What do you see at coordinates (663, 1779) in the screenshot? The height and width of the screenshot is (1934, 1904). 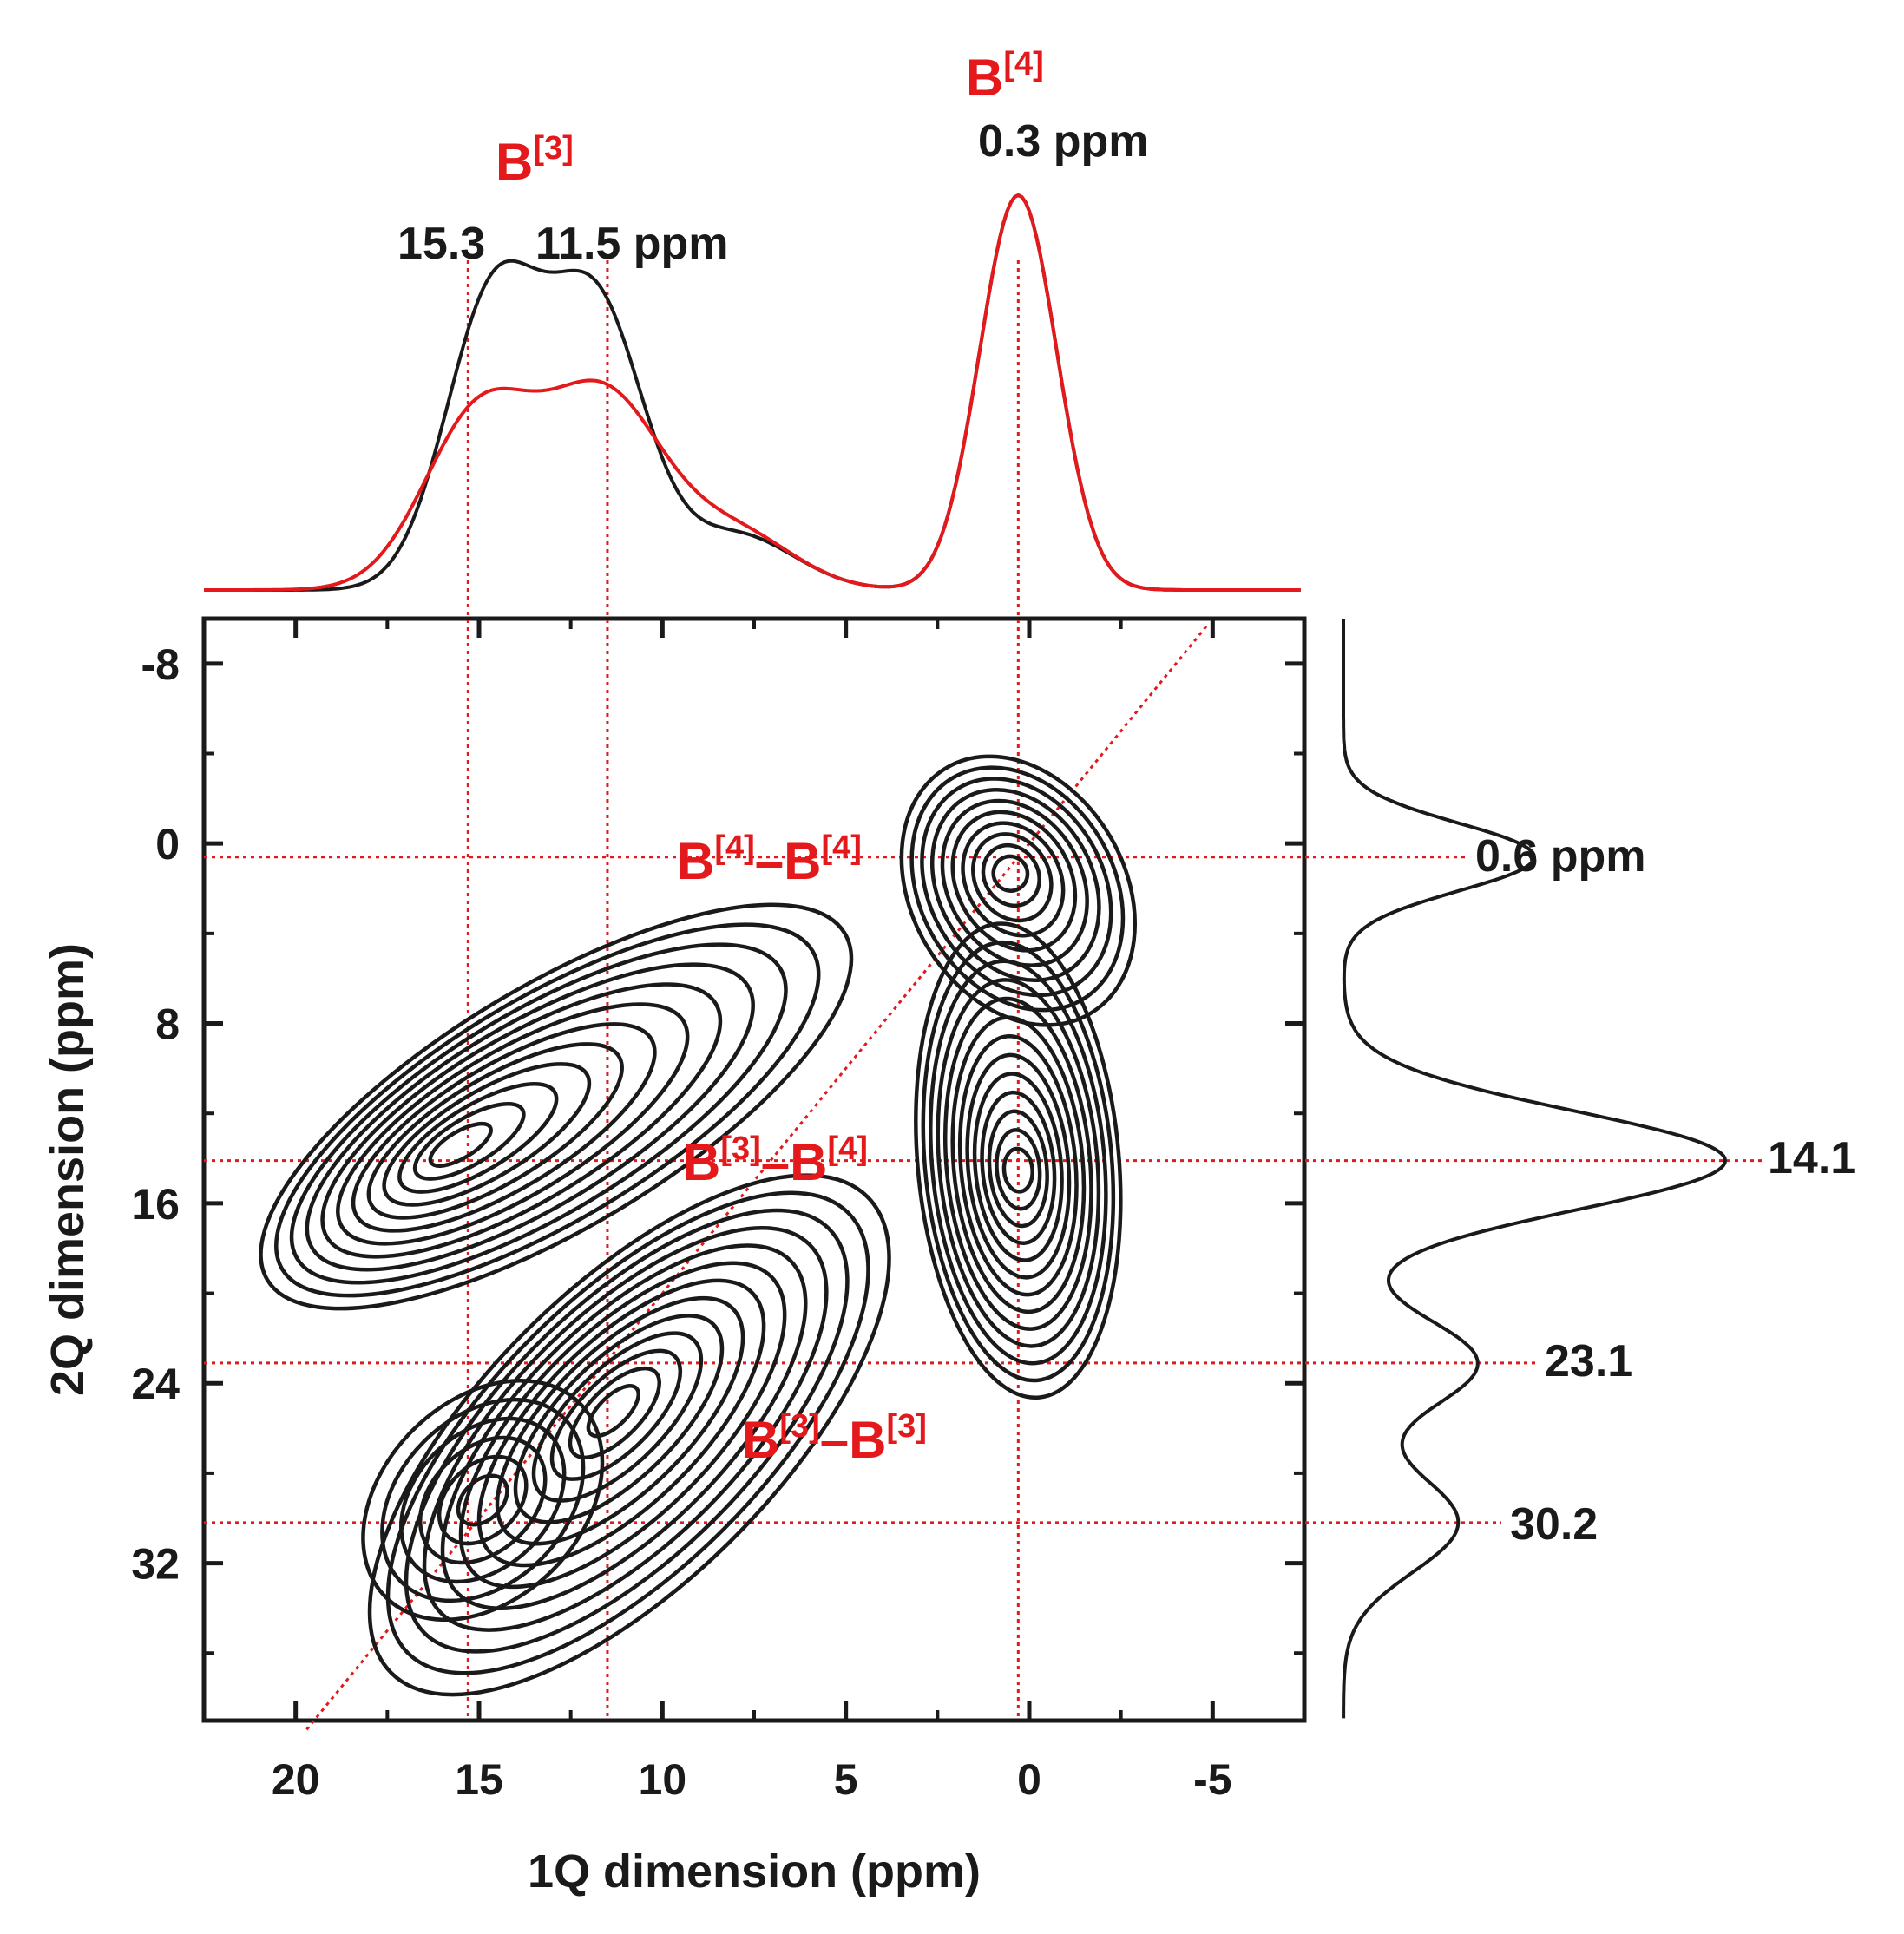 I see `x-tick-label: 10` at bounding box center [663, 1779].